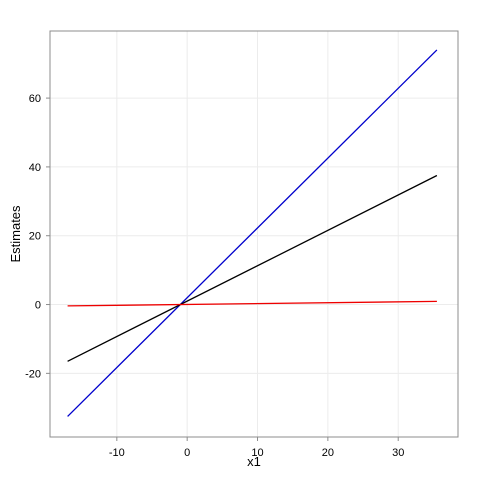 This screenshot has width=480, height=480. I want to click on y-tick-label: 20, so click(35, 237).